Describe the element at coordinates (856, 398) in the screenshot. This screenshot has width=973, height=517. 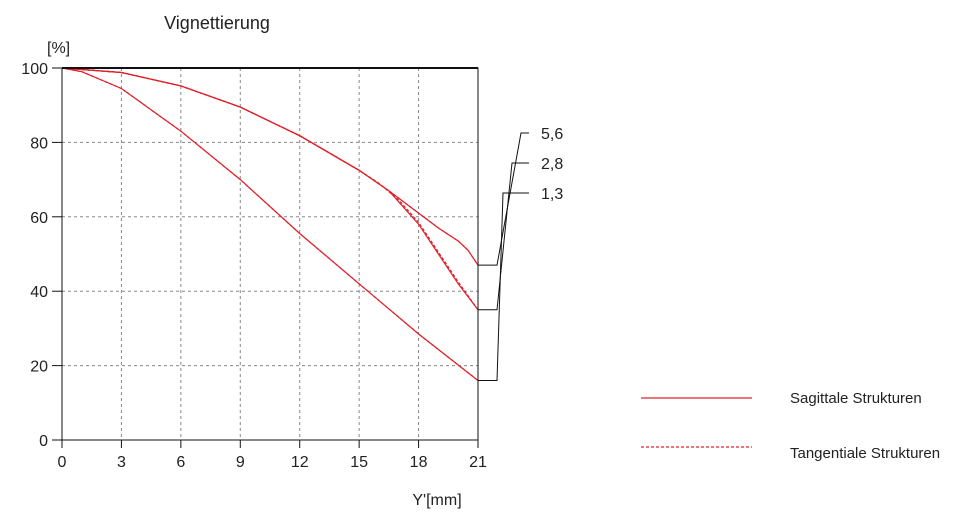
I see `legend-sagittal-label: Sagittale Strukturen` at that location.